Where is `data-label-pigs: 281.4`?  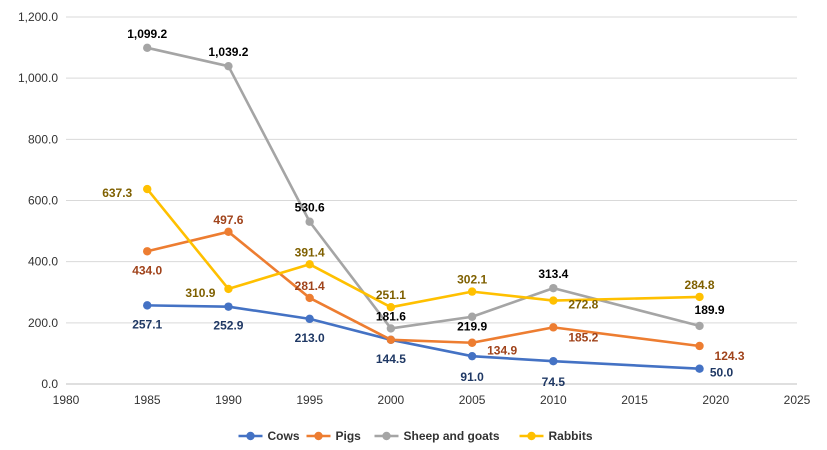 data-label-pigs: 281.4 is located at coordinates (310, 286).